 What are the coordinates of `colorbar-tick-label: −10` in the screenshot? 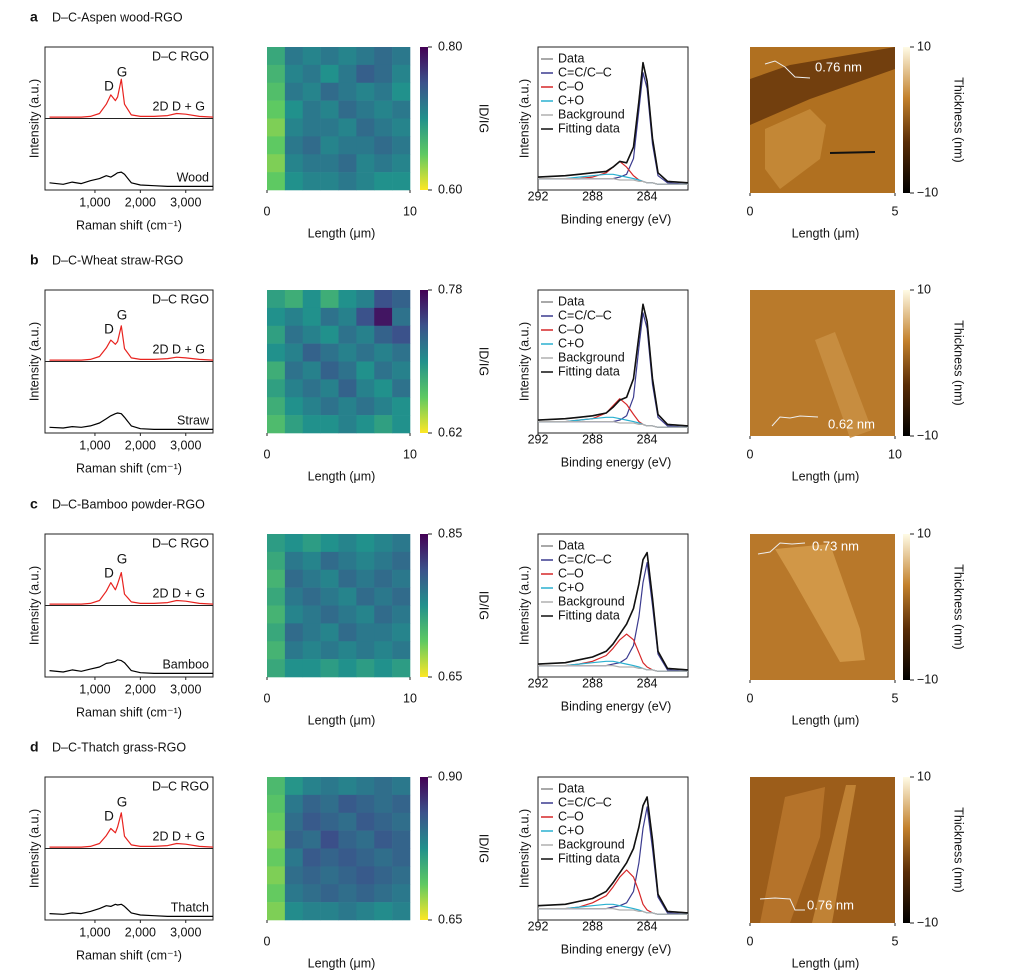 It's located at (927, 679).